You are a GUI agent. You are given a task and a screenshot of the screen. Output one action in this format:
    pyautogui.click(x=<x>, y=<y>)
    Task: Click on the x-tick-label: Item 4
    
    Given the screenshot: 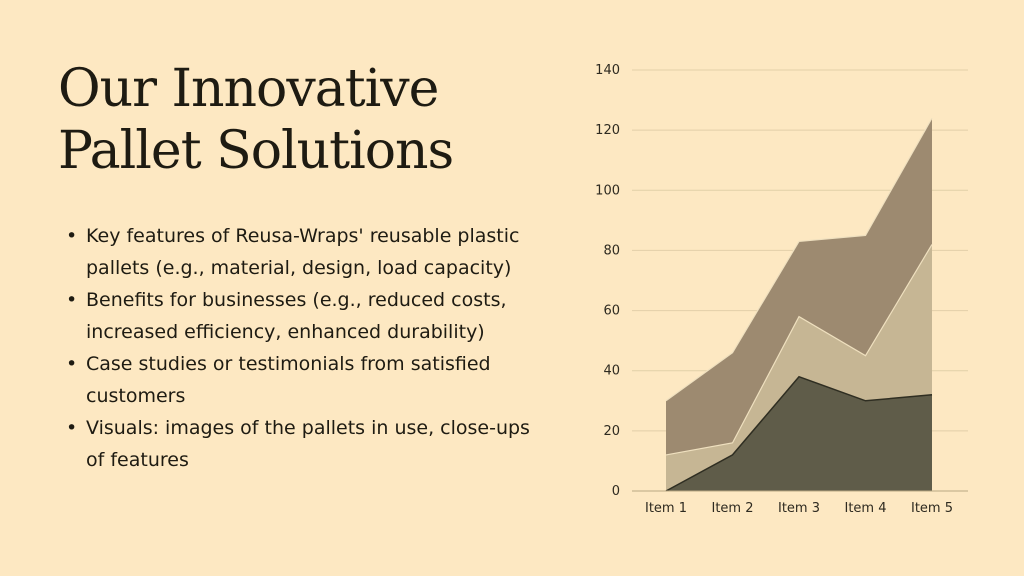 What is the action you would take?
    pyautogui.click(x=866, y=508)
    